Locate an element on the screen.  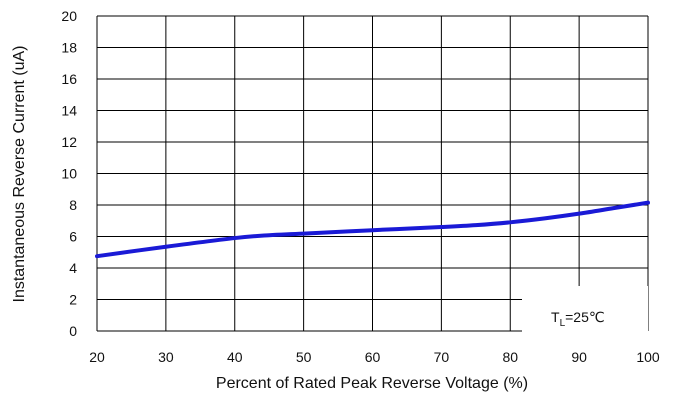
x-tick-label-100: 100 is located at coordinates (648, 357).